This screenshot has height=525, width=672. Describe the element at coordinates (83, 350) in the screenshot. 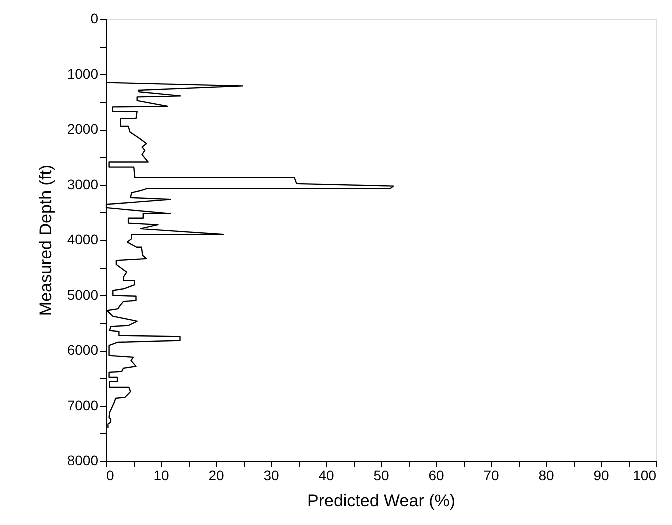

I see `y-tick-label: 6000` at that location.